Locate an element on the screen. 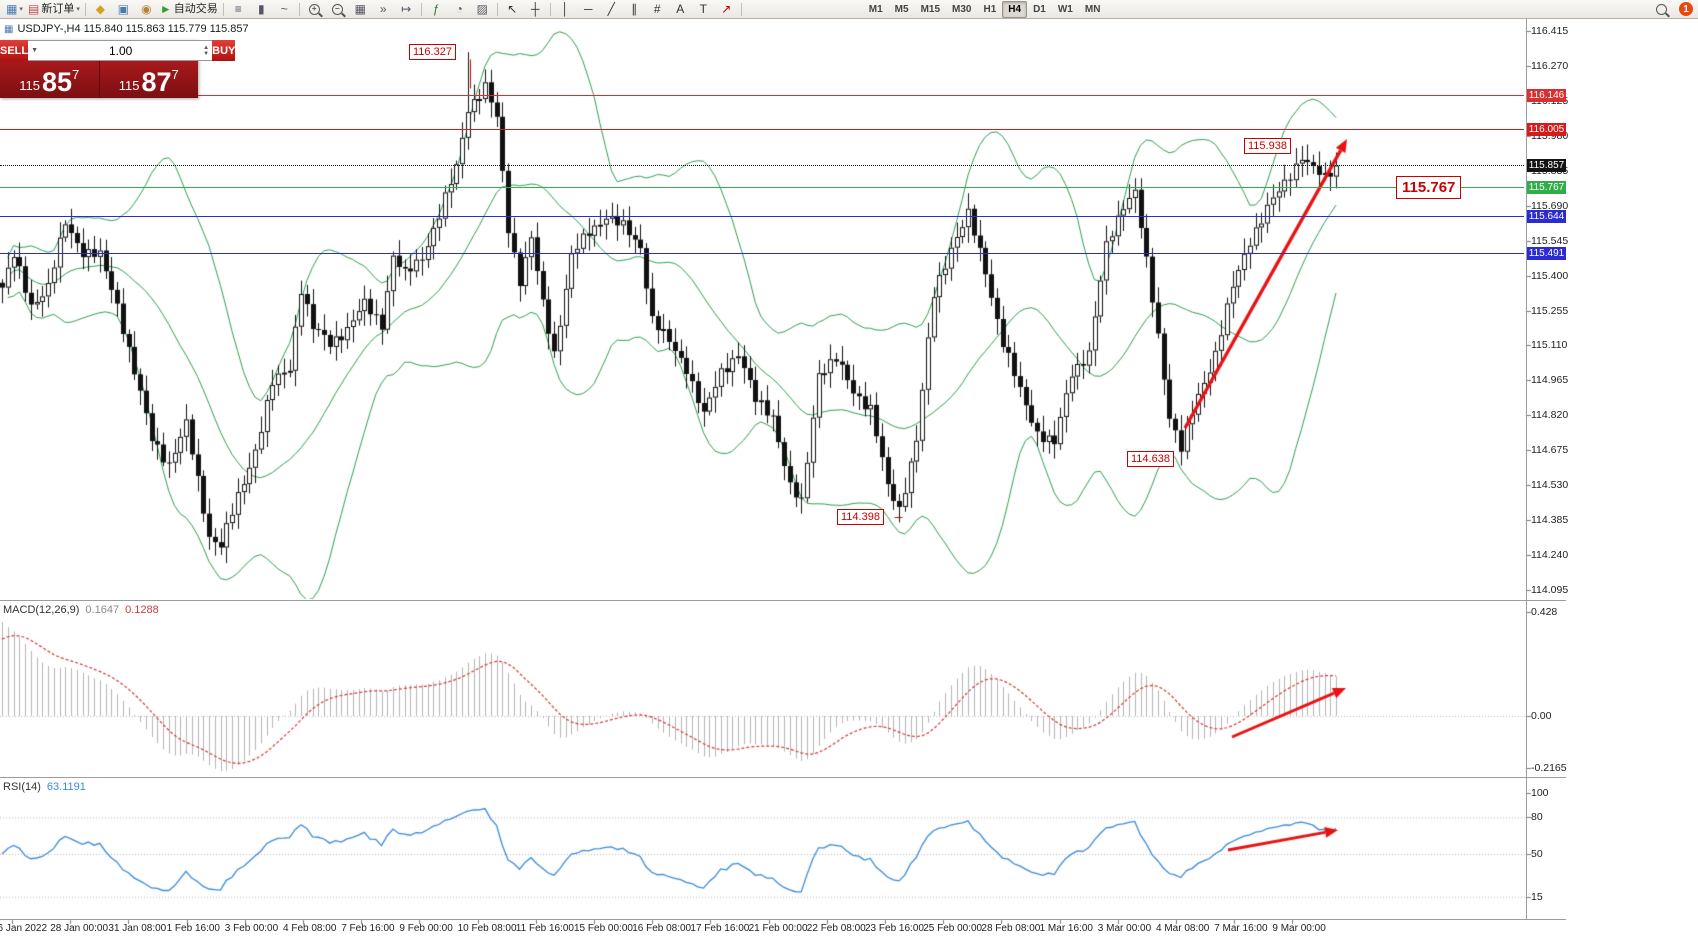 The image size is (1698, 941). cursor-icon: ↖ is located at coordinates (512, 9).